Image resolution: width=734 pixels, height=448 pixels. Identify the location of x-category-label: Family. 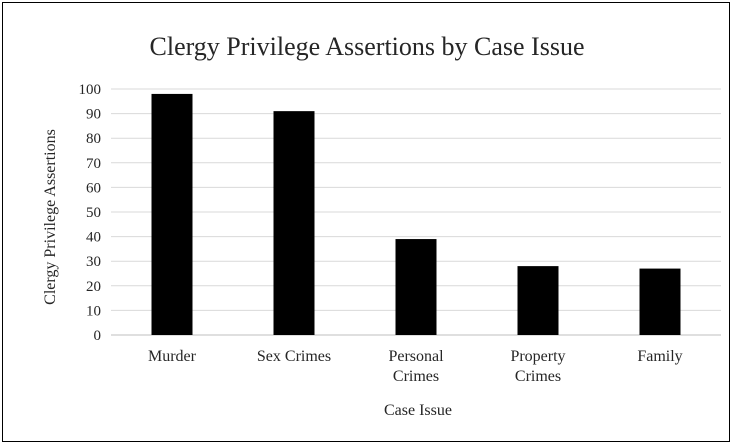
(659, 356).